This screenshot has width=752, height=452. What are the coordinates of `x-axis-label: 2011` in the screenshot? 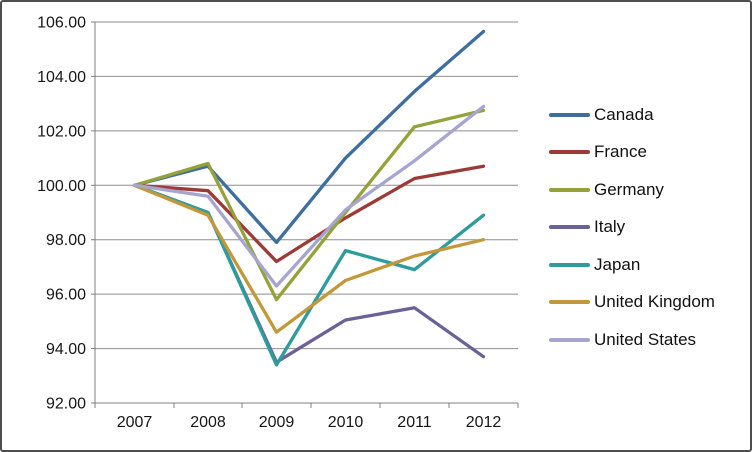 It's located at (414, 422).